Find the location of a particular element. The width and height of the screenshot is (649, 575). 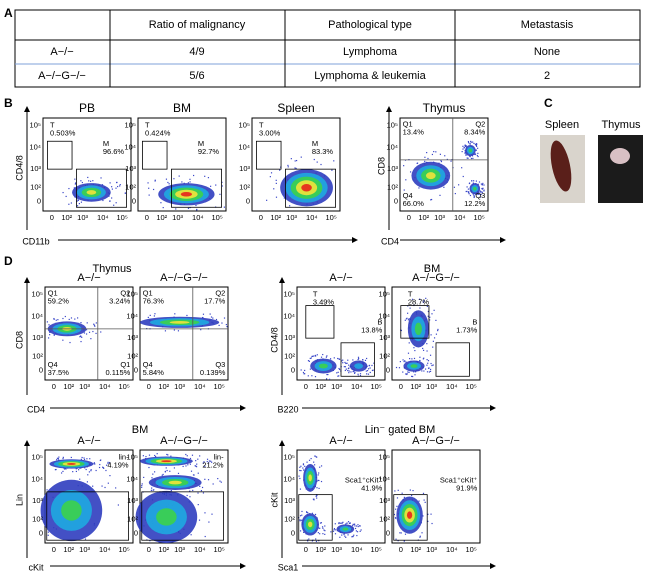

x-tick-label: 10² is located at coordinates (415, 549).